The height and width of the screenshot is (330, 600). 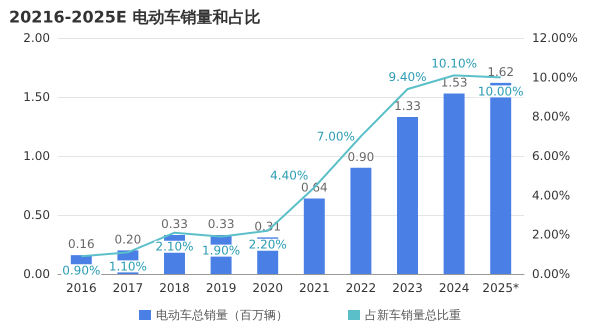 What do you see at coordinates (551, 156) in the screenshot?
I see `y2-tick-label: 6.00%` at bounding box center [551, 156].